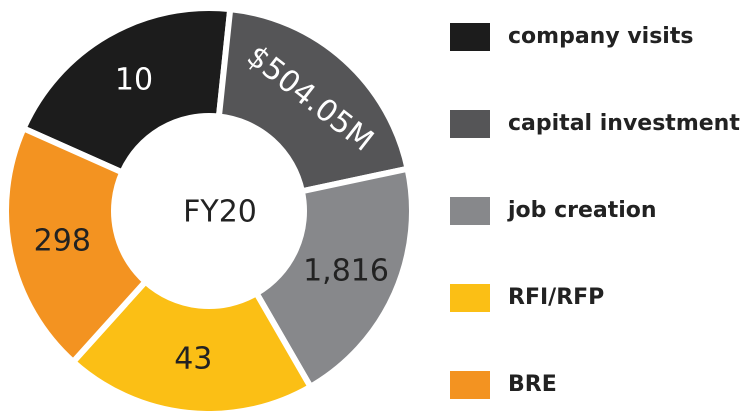 Image resolution: width=754 pixels, height=411 pixels. Describe the element at coordinates (556, 297) in the screenshot. I see `legend-label: RFI/RFP` at that location.